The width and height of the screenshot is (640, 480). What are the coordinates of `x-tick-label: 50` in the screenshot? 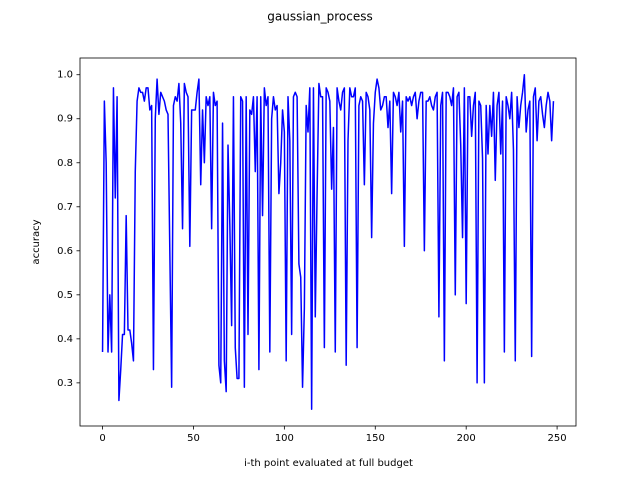 It's located at (193, 438).